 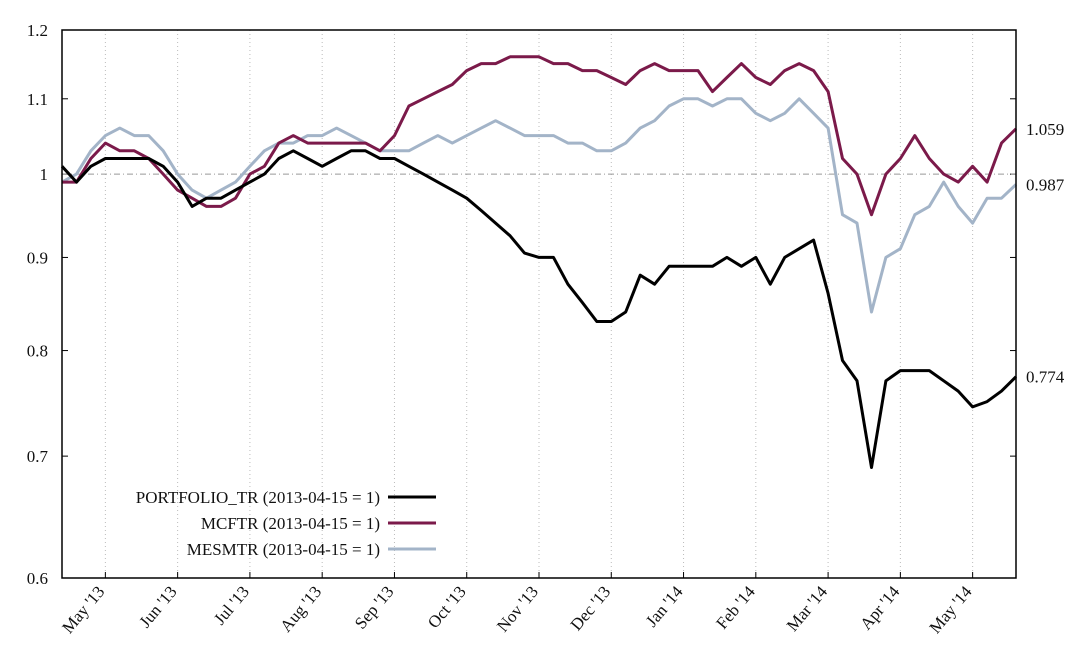 What do you see at coordinates (157, 606) in the screenshot?
I see `x-tick-label: Jun '13` at bounding box center [157, 606].